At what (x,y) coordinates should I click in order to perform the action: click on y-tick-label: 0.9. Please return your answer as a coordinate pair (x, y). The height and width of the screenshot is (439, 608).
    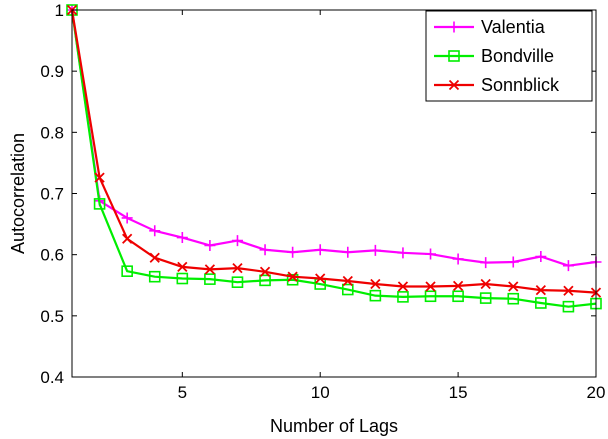
    Looking at the image, I should click on (52, 71).